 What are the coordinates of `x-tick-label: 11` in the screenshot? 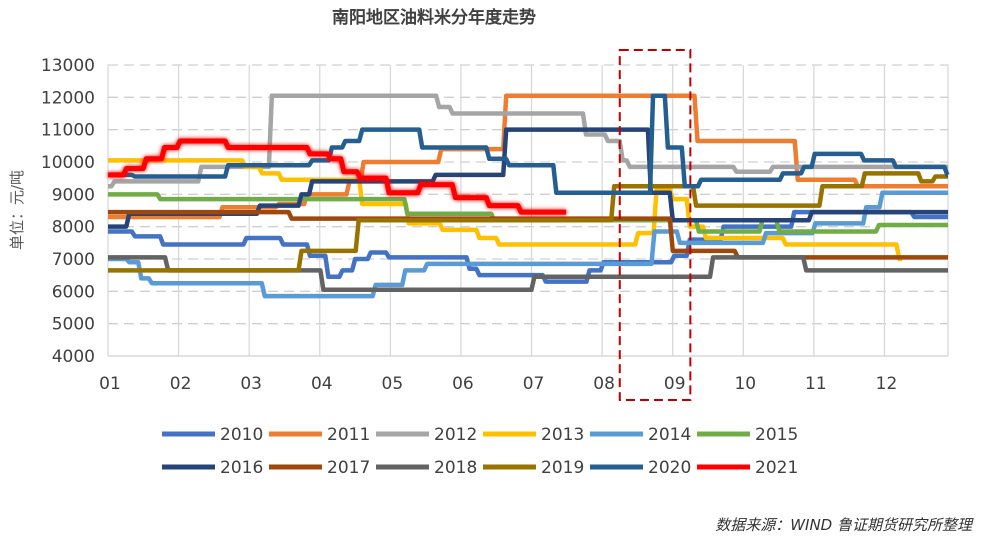 It's located at (816, 384).